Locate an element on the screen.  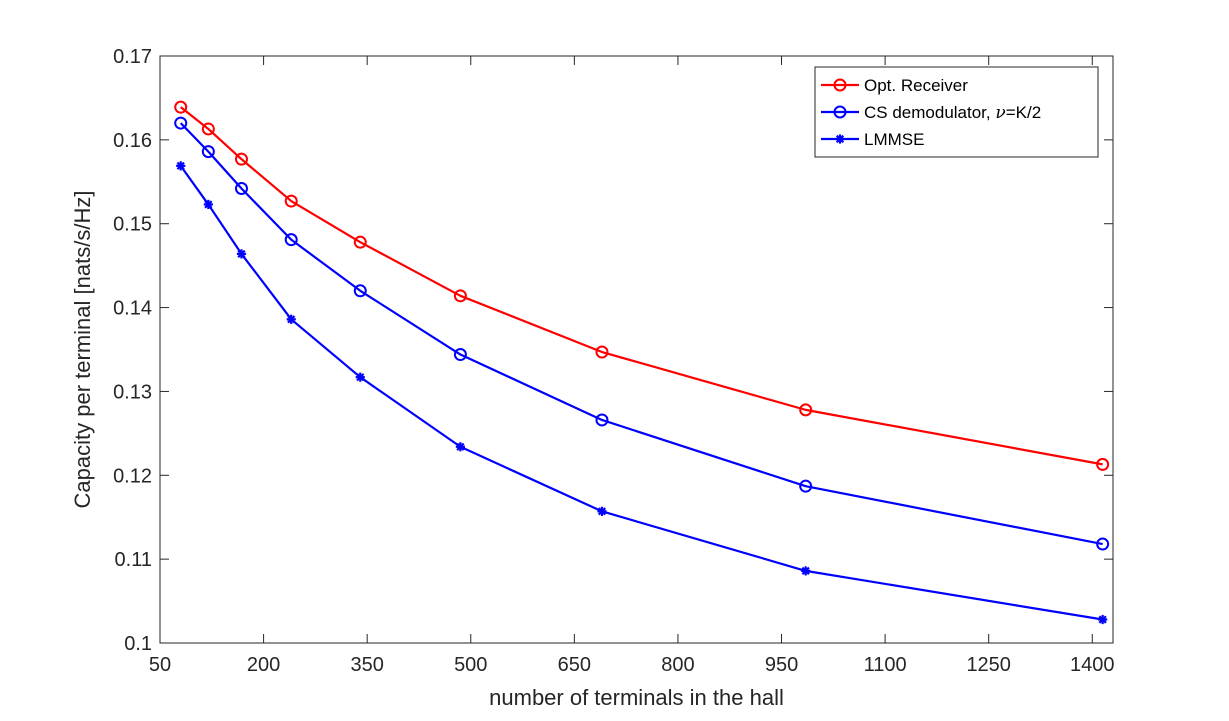
x-tick-label: 1250 is located at coordinates (988, 665).